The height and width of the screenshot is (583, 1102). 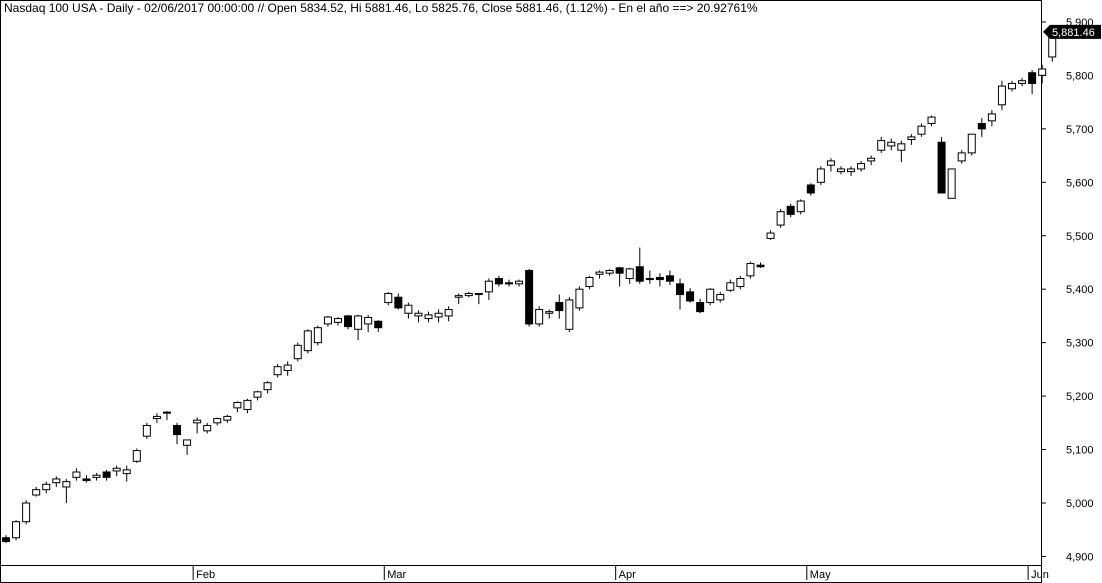 What do you see at coordinates (1080, 504) in the screenshot?
I see `y-tick-label: 5,000` at bounding box center [1080, 504].